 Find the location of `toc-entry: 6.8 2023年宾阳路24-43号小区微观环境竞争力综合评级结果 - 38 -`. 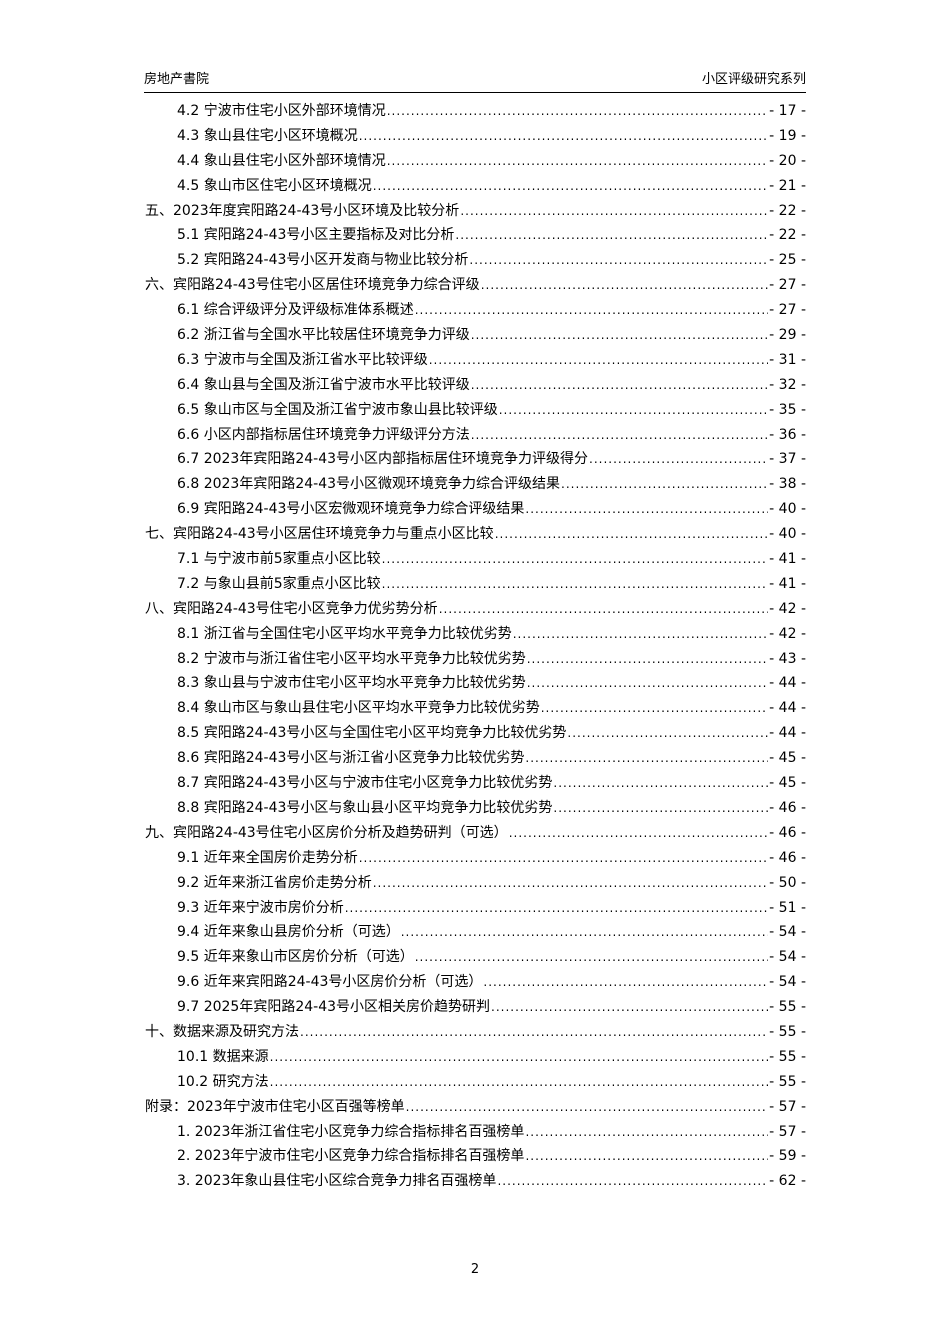

toc-entry: 6.8 2023年宾阳路24-43号小区微观环境竞争力综合评级结果 - 38 - is located at coordinates (475, 484).